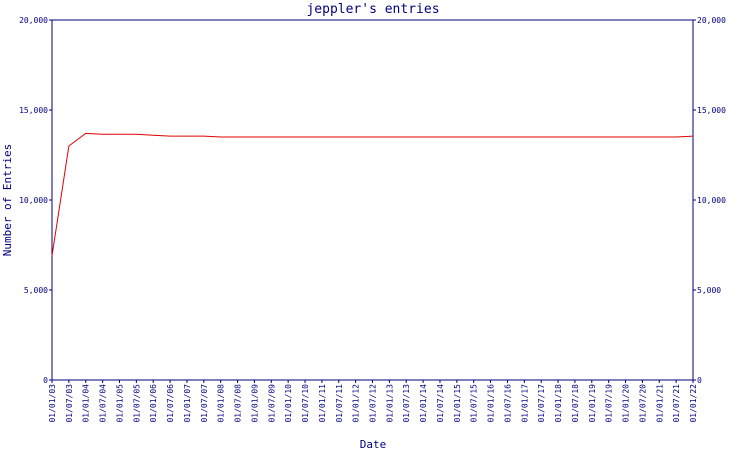 This screenshot has width=750, height=450. What do you see at coordinates (524, 403) in the screenshot?
I see `x-tick-label: 01/01/17` at bounding box center [524, 403].